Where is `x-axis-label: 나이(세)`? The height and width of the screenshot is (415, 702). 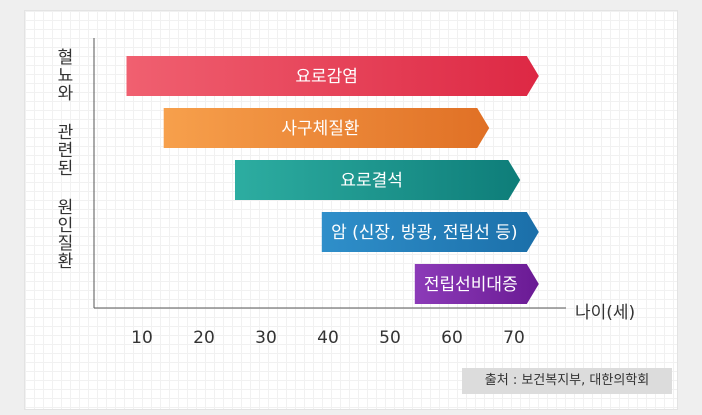 x-axis-label: 나이(세) is located at coordinates (605, 313).